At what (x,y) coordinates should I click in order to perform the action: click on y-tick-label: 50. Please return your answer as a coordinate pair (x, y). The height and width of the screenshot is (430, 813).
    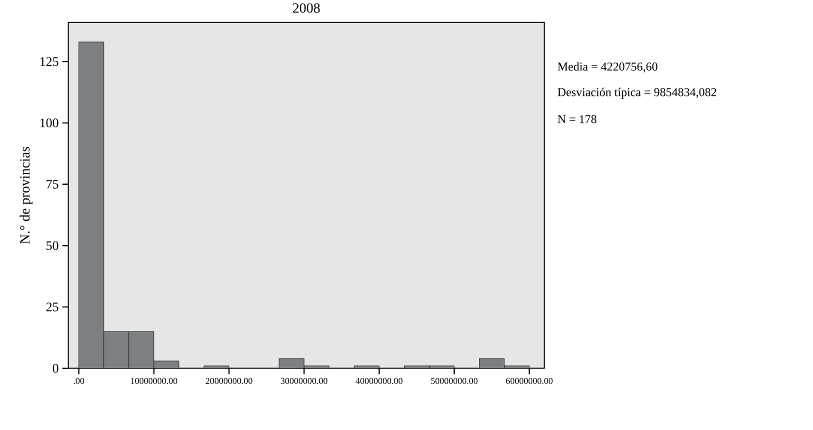
    Looking at the image, I should click on (52, 245).